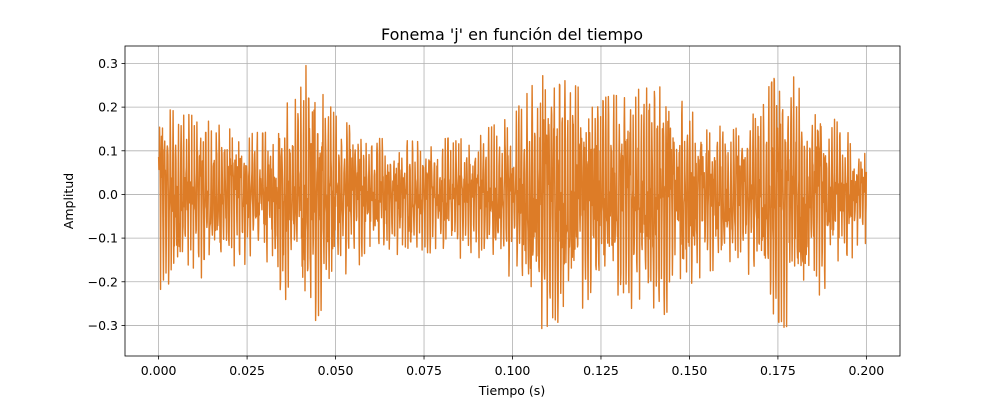 The image size is (1000, 400). What do you see at coordinates (108, 107) in the screenshot?
I see `y-tick-label: 0.2` at bounding box center [108, 107].